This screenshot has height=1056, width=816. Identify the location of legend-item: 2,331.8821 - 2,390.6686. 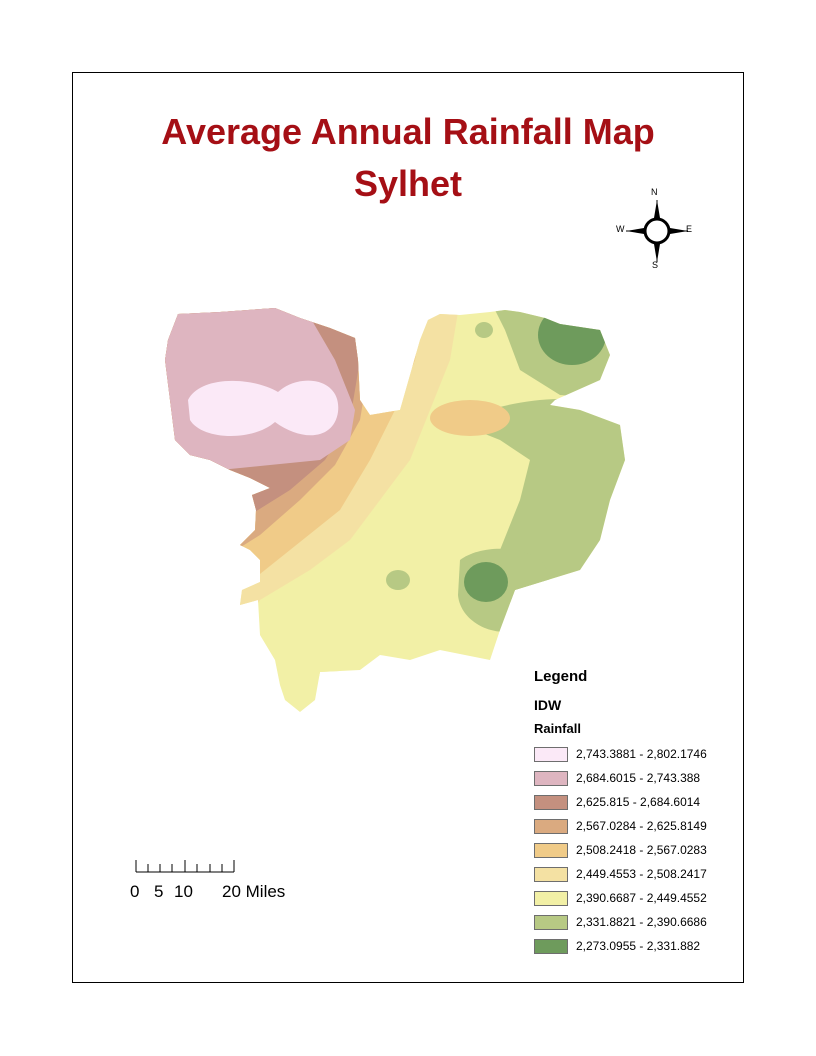
(634, 922).